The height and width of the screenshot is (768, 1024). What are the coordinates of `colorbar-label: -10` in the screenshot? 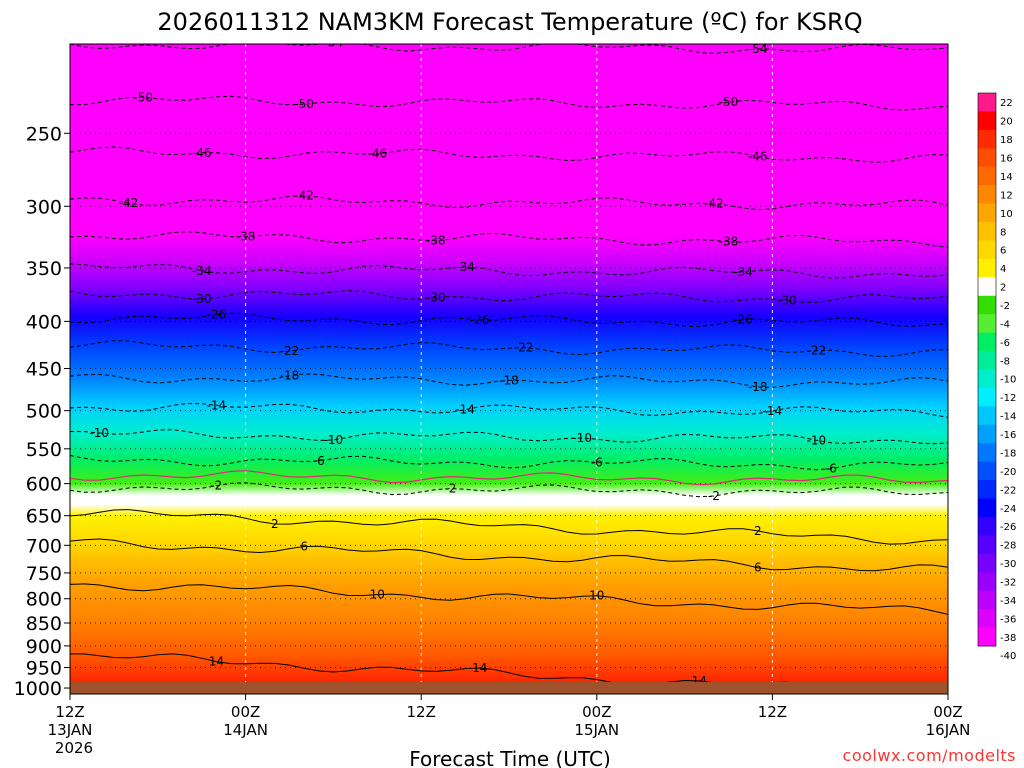 It's located at (1008, 380).